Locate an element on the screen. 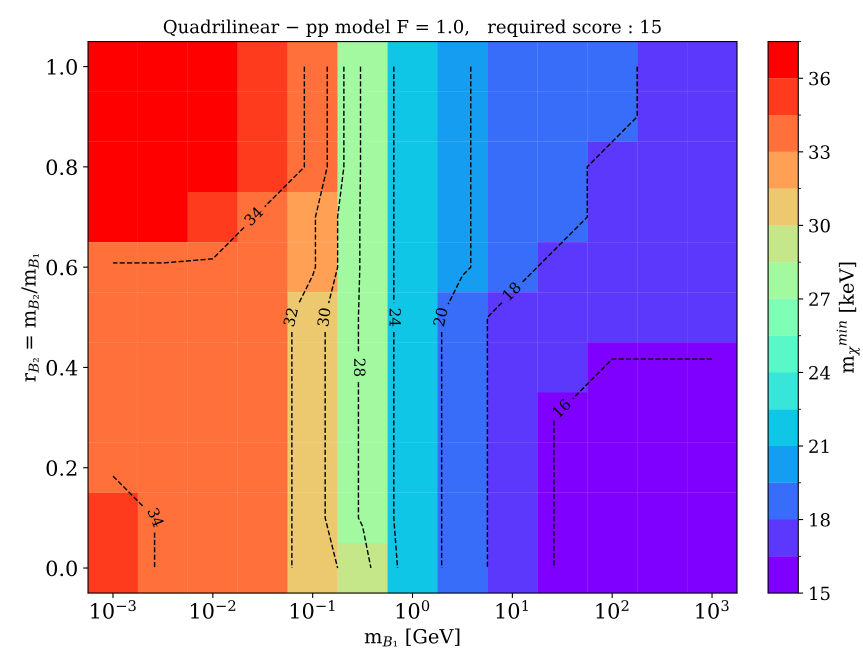 Image resolution: width=863 pixels, height=659 pixels. color-bar-label: 21 is located at coordinates (818, 446).